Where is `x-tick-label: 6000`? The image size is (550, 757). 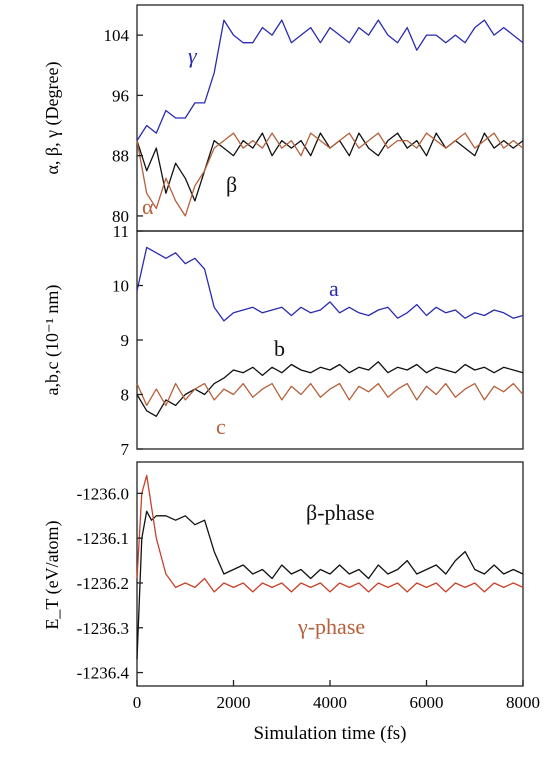
x-tick-label: 6000 is located at coordinates (427, 702).